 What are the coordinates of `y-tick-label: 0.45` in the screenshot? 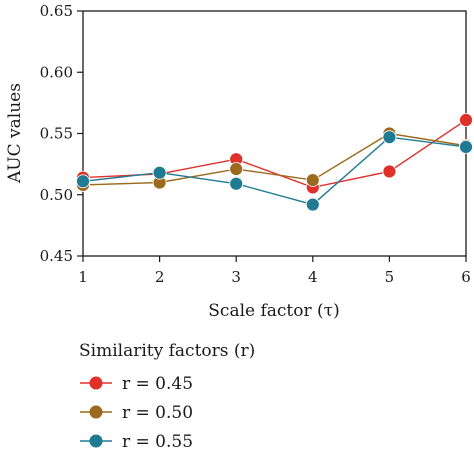 It's located at (56, 256).